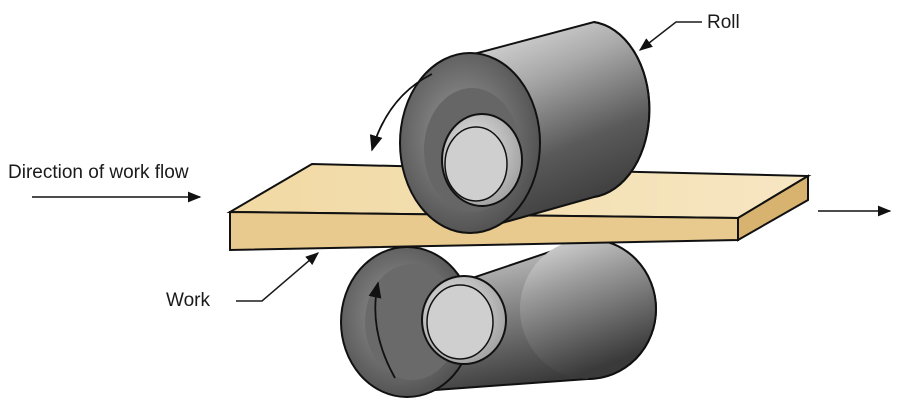 The image size is (897, 411). What do you see at coordinates (773, 208) in the screenshot?
I see `work-end-face` at bounding box center [773, 208].